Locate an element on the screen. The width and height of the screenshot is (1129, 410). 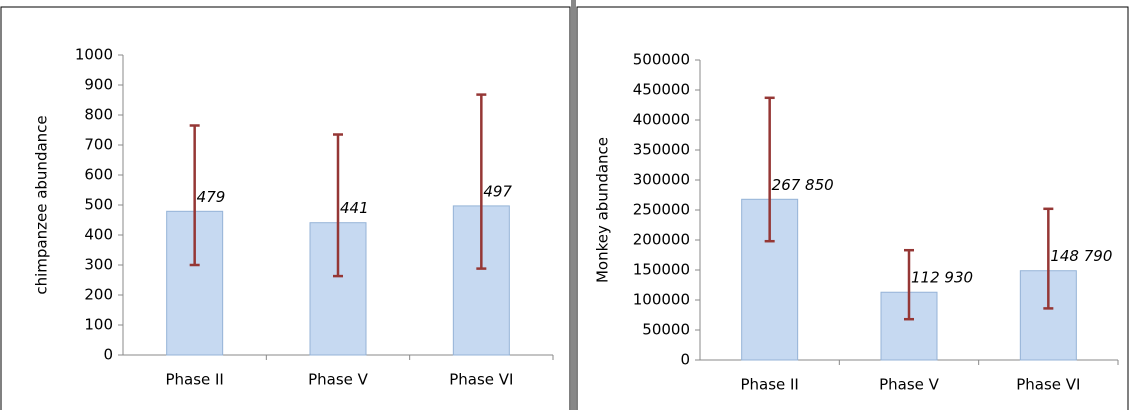
y-tick-label: 1000 is located at coordinates (94, 55).